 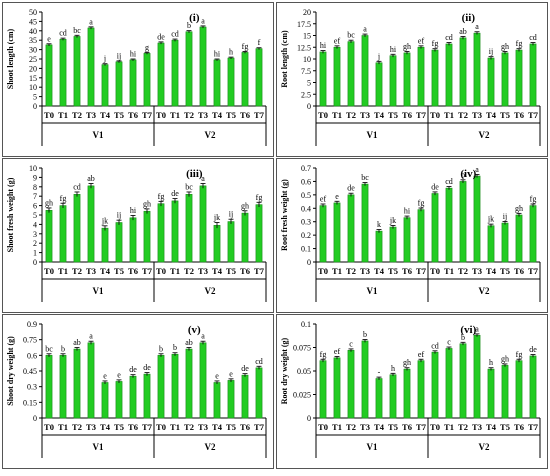 I want to click on y-tick-label: 30, so click(x=33, y=50).